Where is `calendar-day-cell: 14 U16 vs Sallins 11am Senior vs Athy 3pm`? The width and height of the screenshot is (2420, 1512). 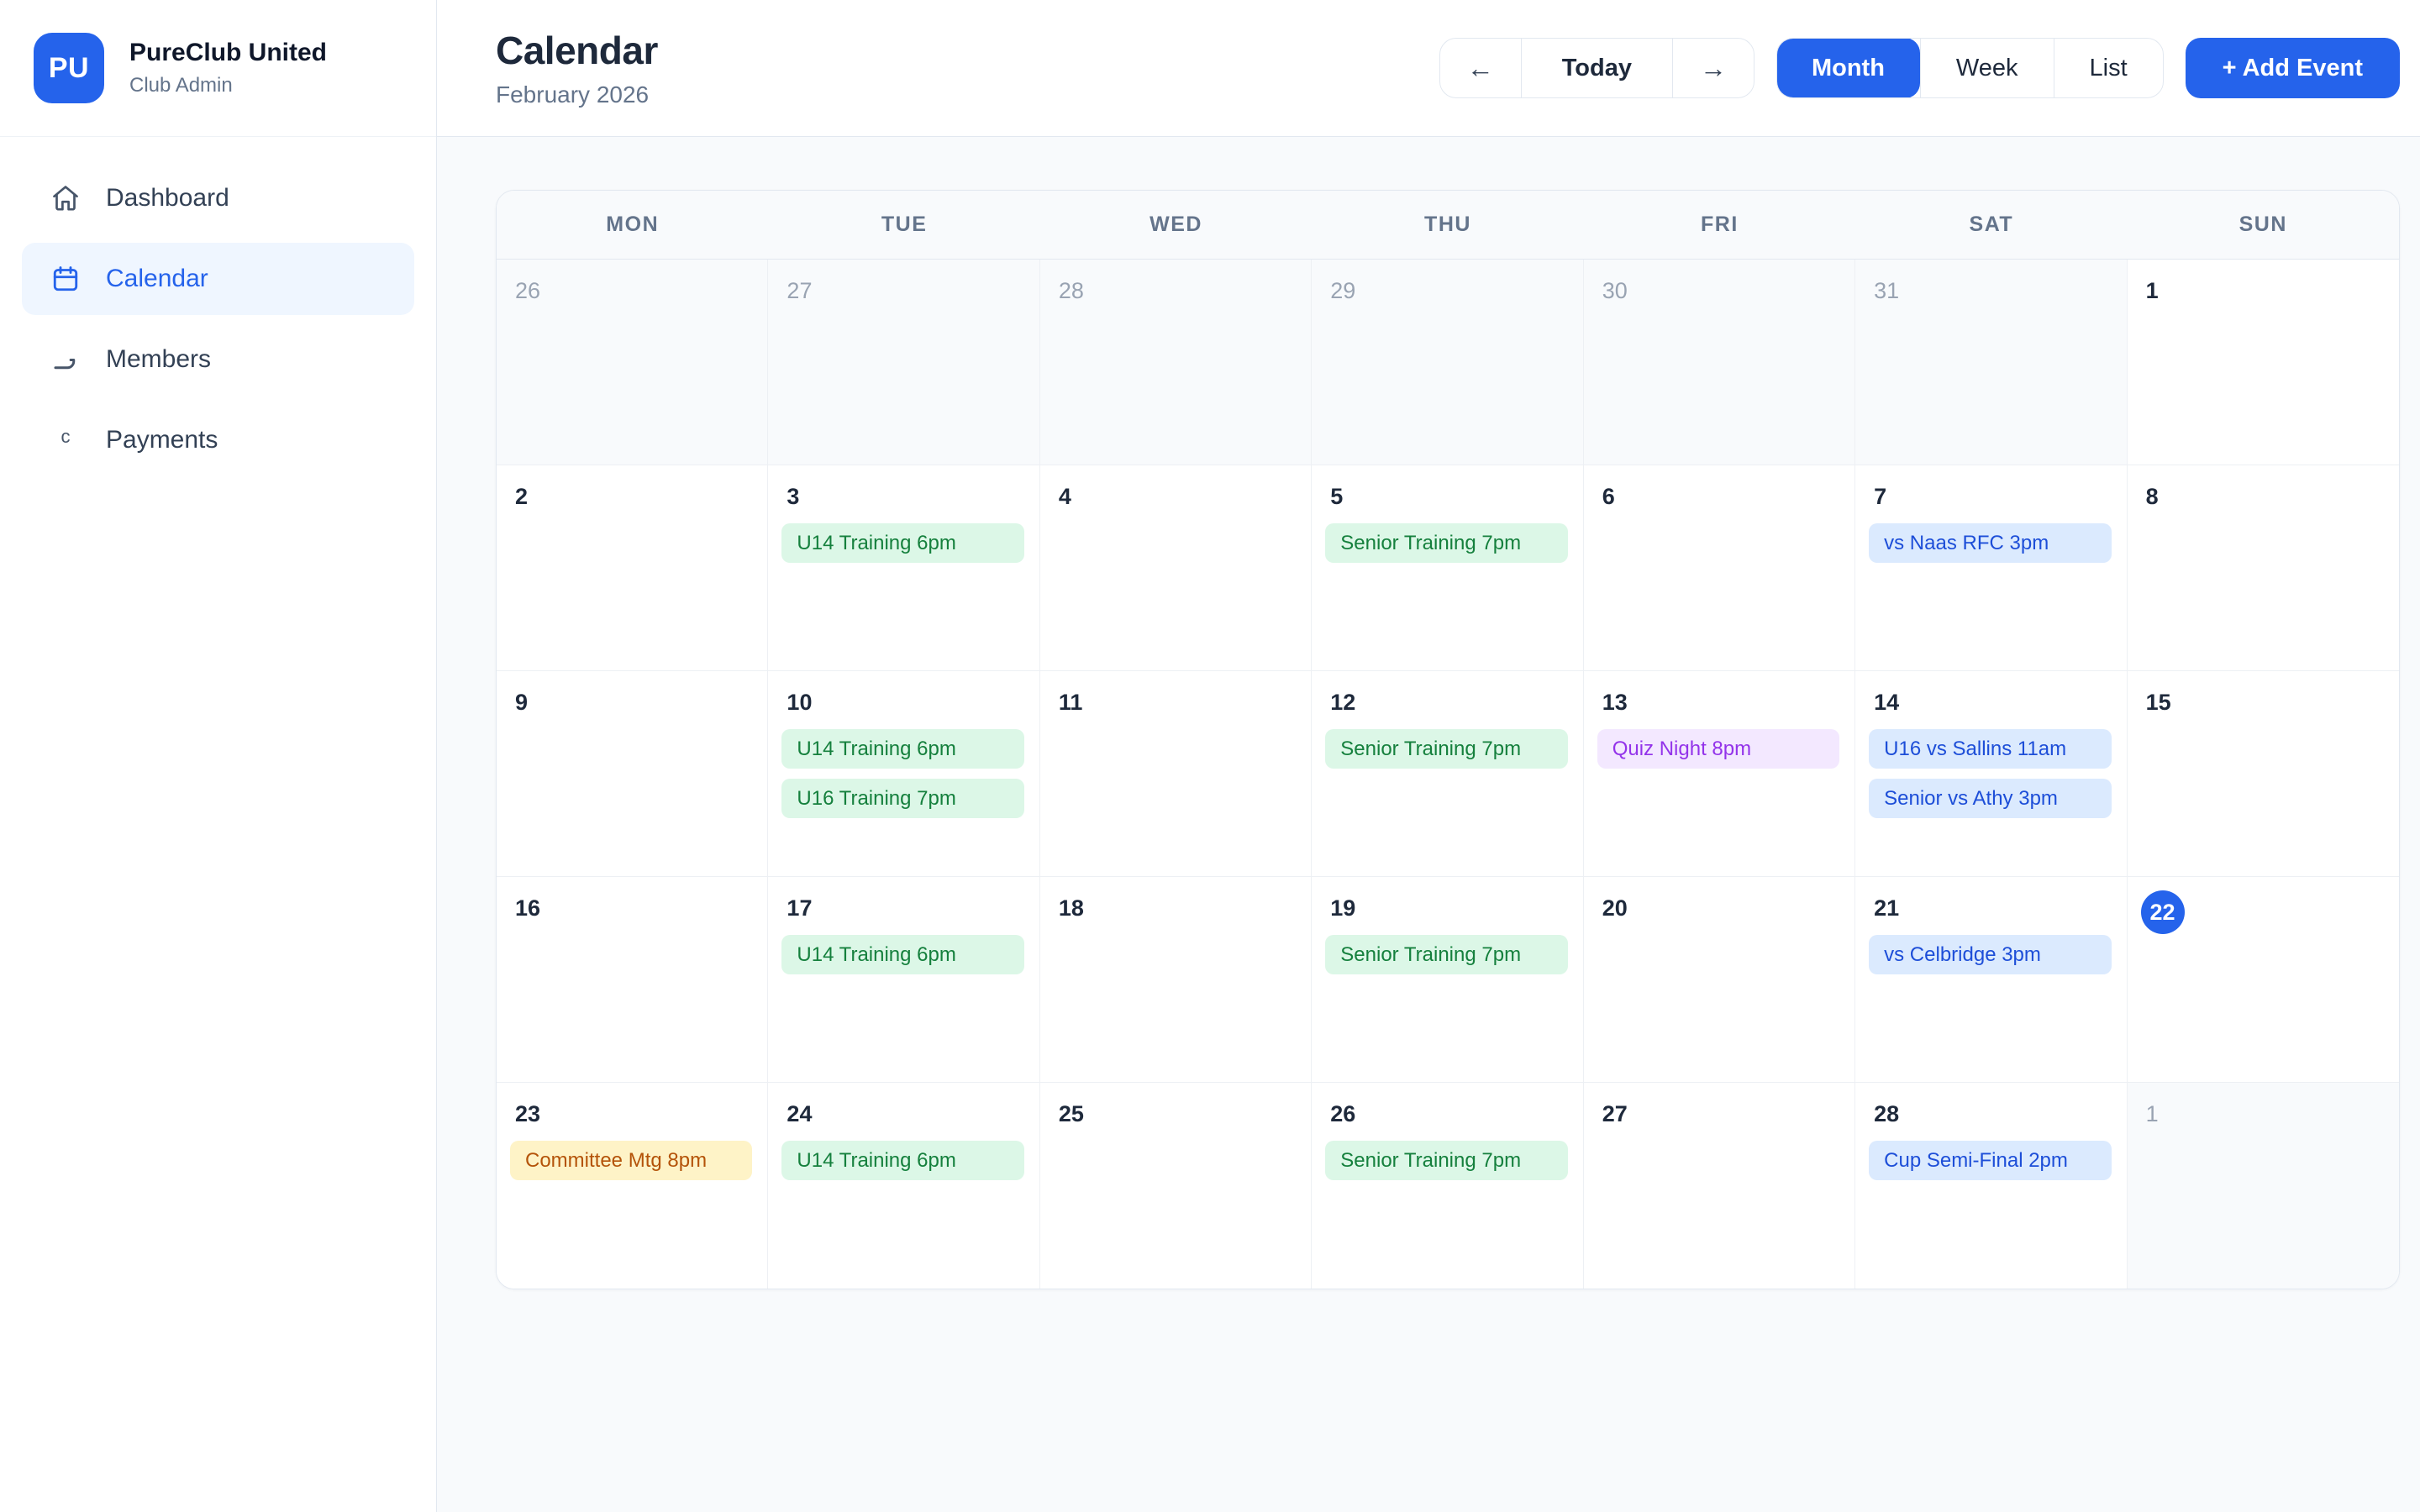
calendar-day-cell: 14 U16 vs Sallins 11am Senior vs Athy 3pm is located at coordinates (1991, 774).